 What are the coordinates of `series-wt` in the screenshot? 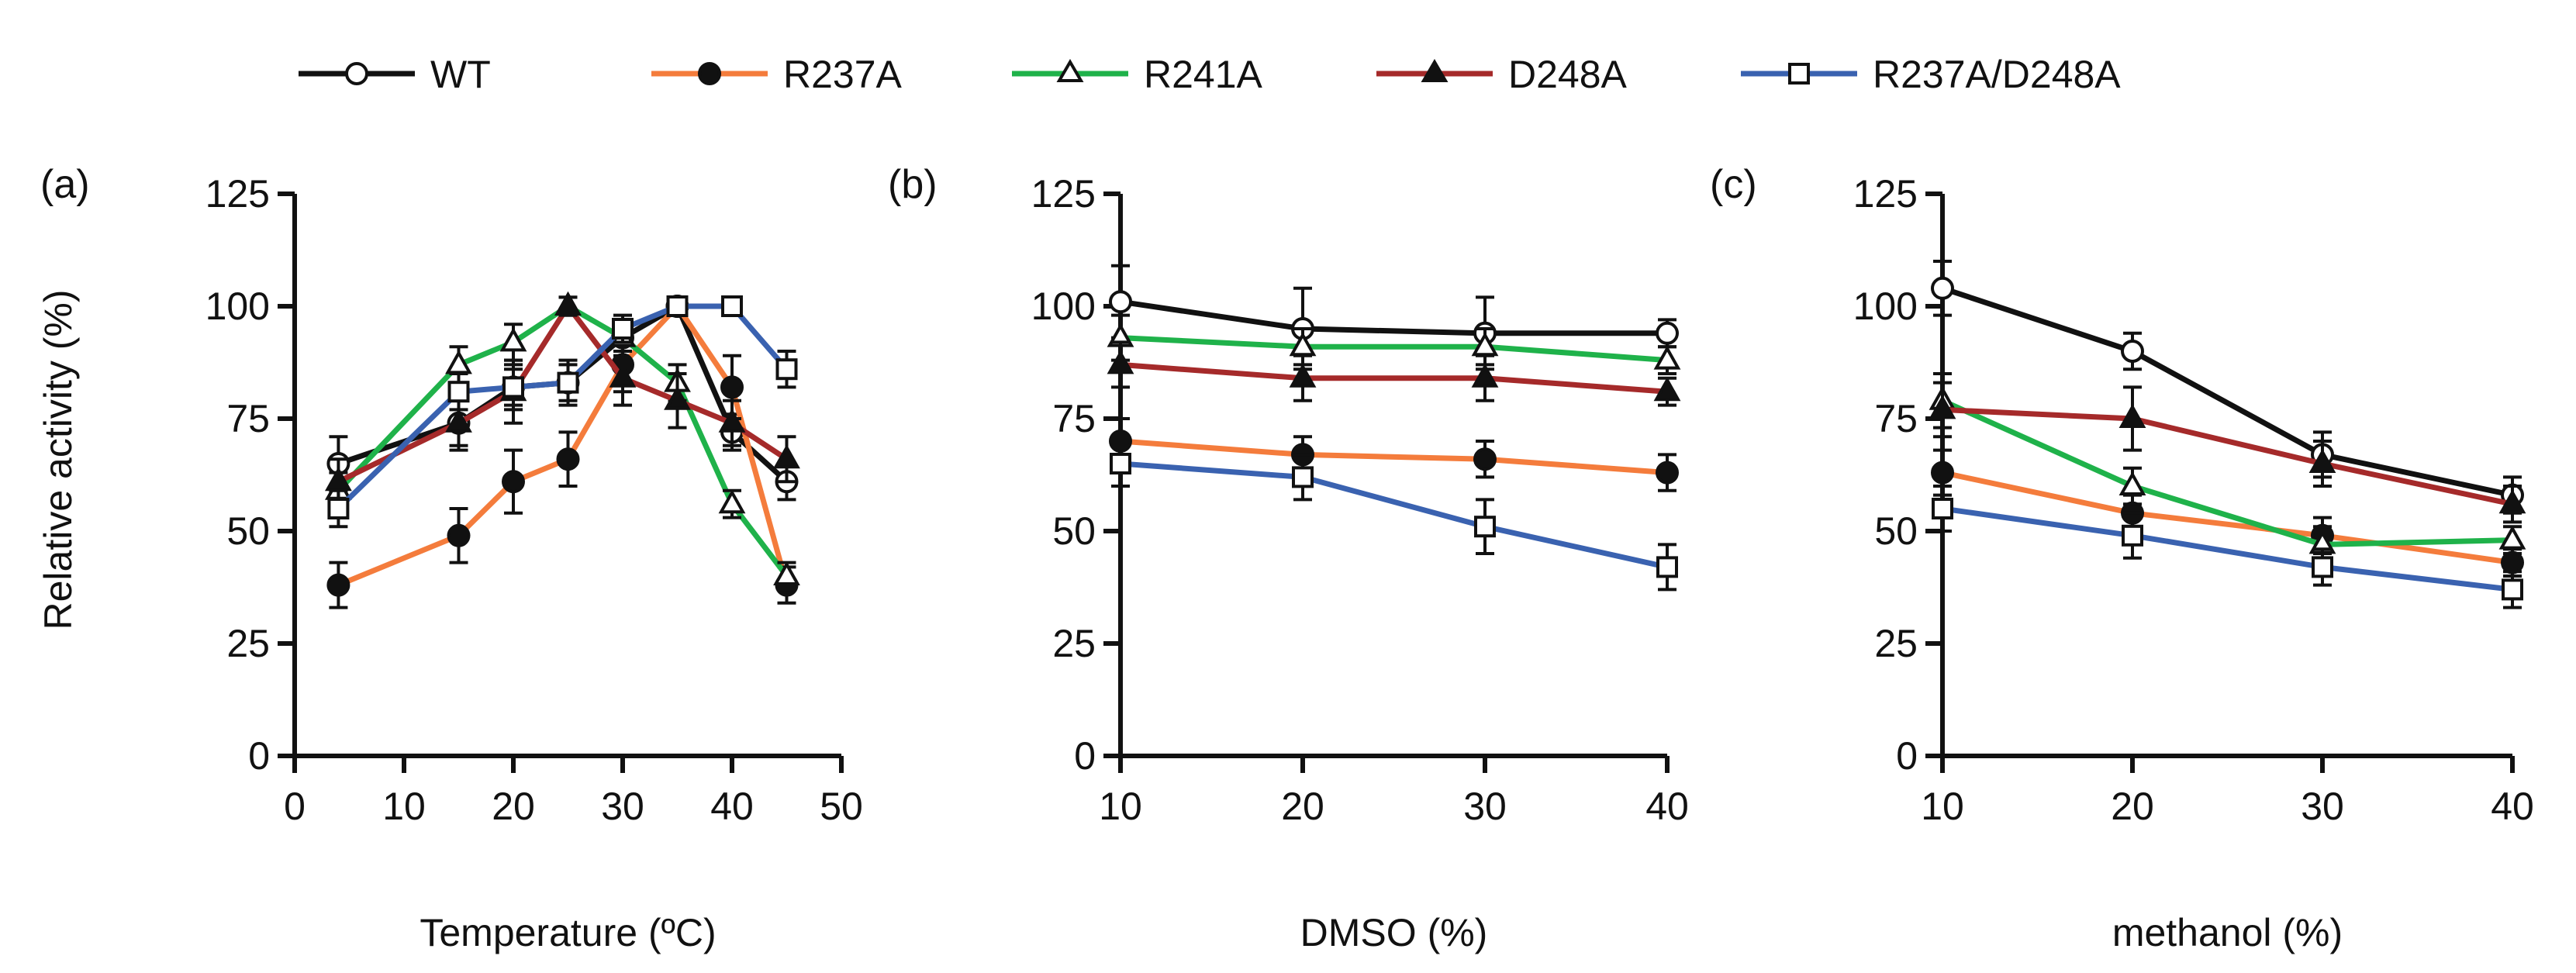 It's located at (2228, 388).